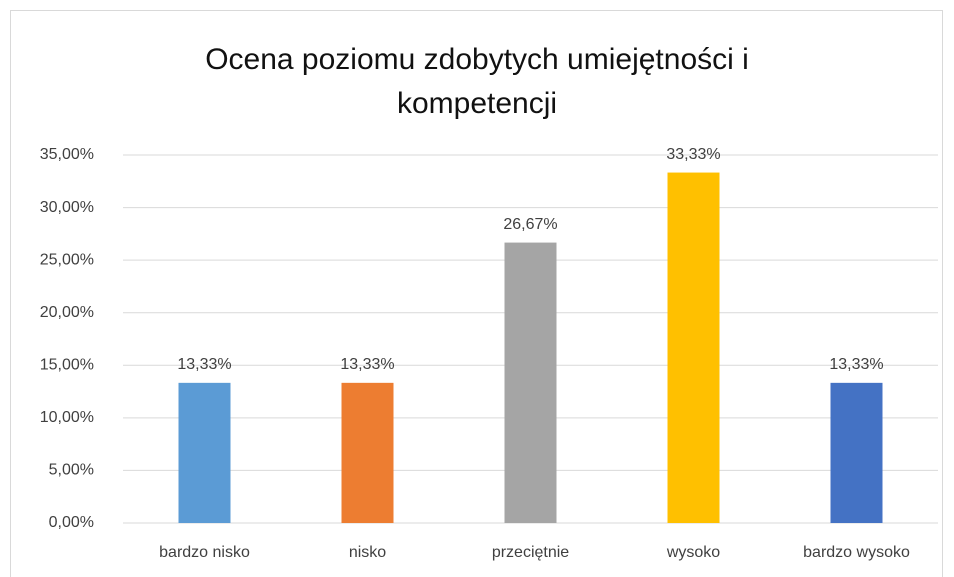 This screenshot has height=577, width=954. I want to click on y-tick-label: 30,00%, so click(67, 207).